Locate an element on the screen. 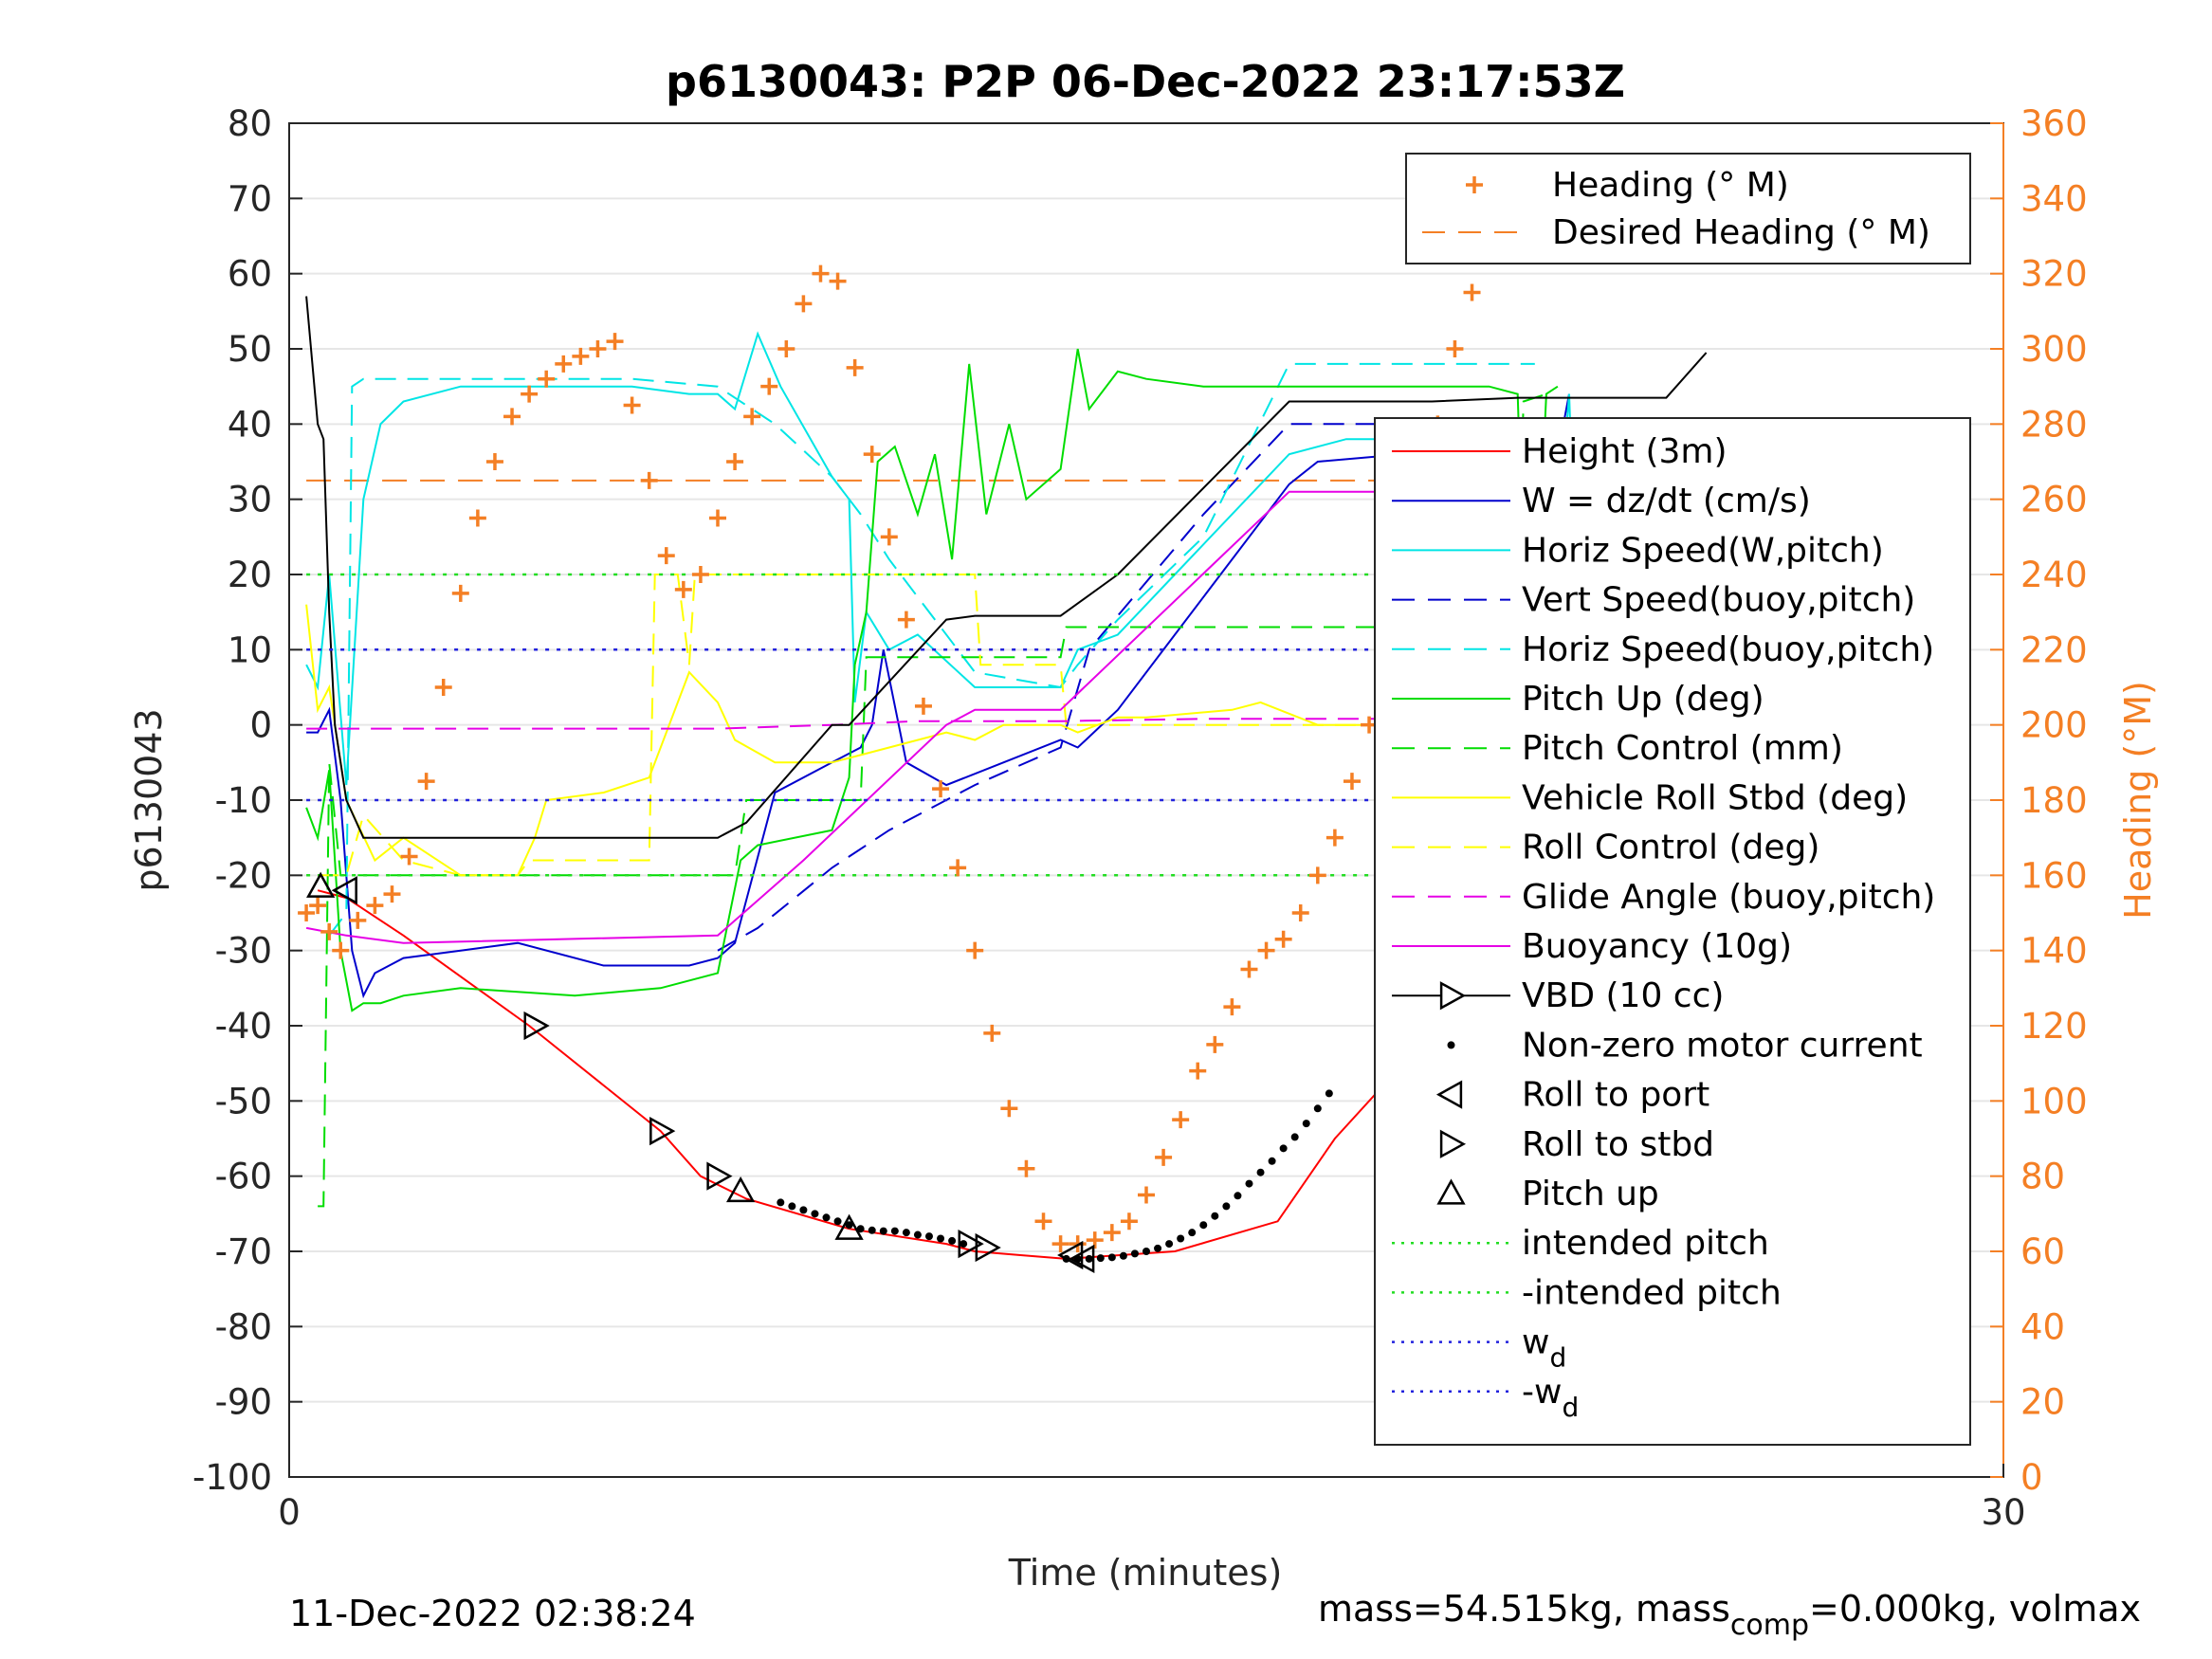 This screenshot has height=1659, width=2212. legend-label-text: Vert Speed(buoy,pitch) is located at coordinates (1718, 600).